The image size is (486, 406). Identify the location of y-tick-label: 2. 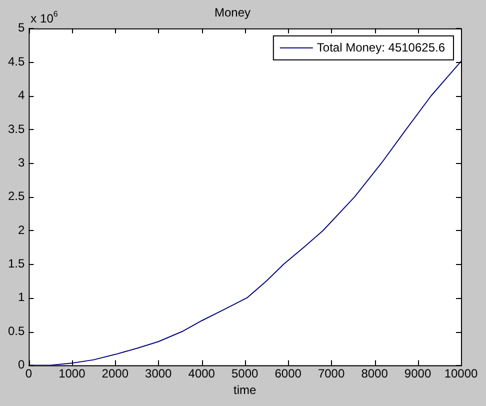
(21, 229).